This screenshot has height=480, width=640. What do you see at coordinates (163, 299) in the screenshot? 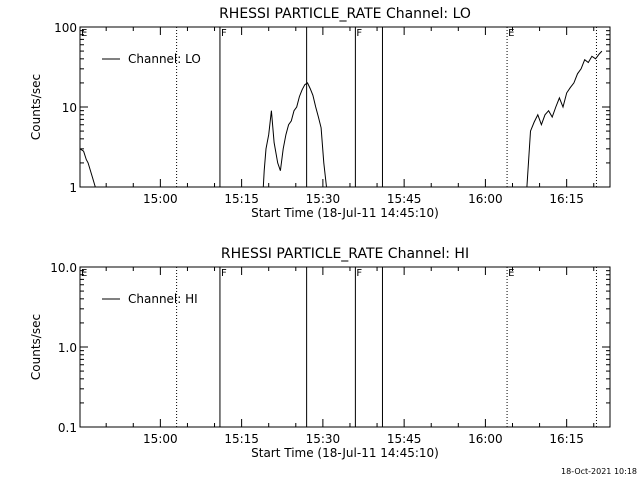
I see `legend-entry: Channel: HI` at bounding box center [163, 299].